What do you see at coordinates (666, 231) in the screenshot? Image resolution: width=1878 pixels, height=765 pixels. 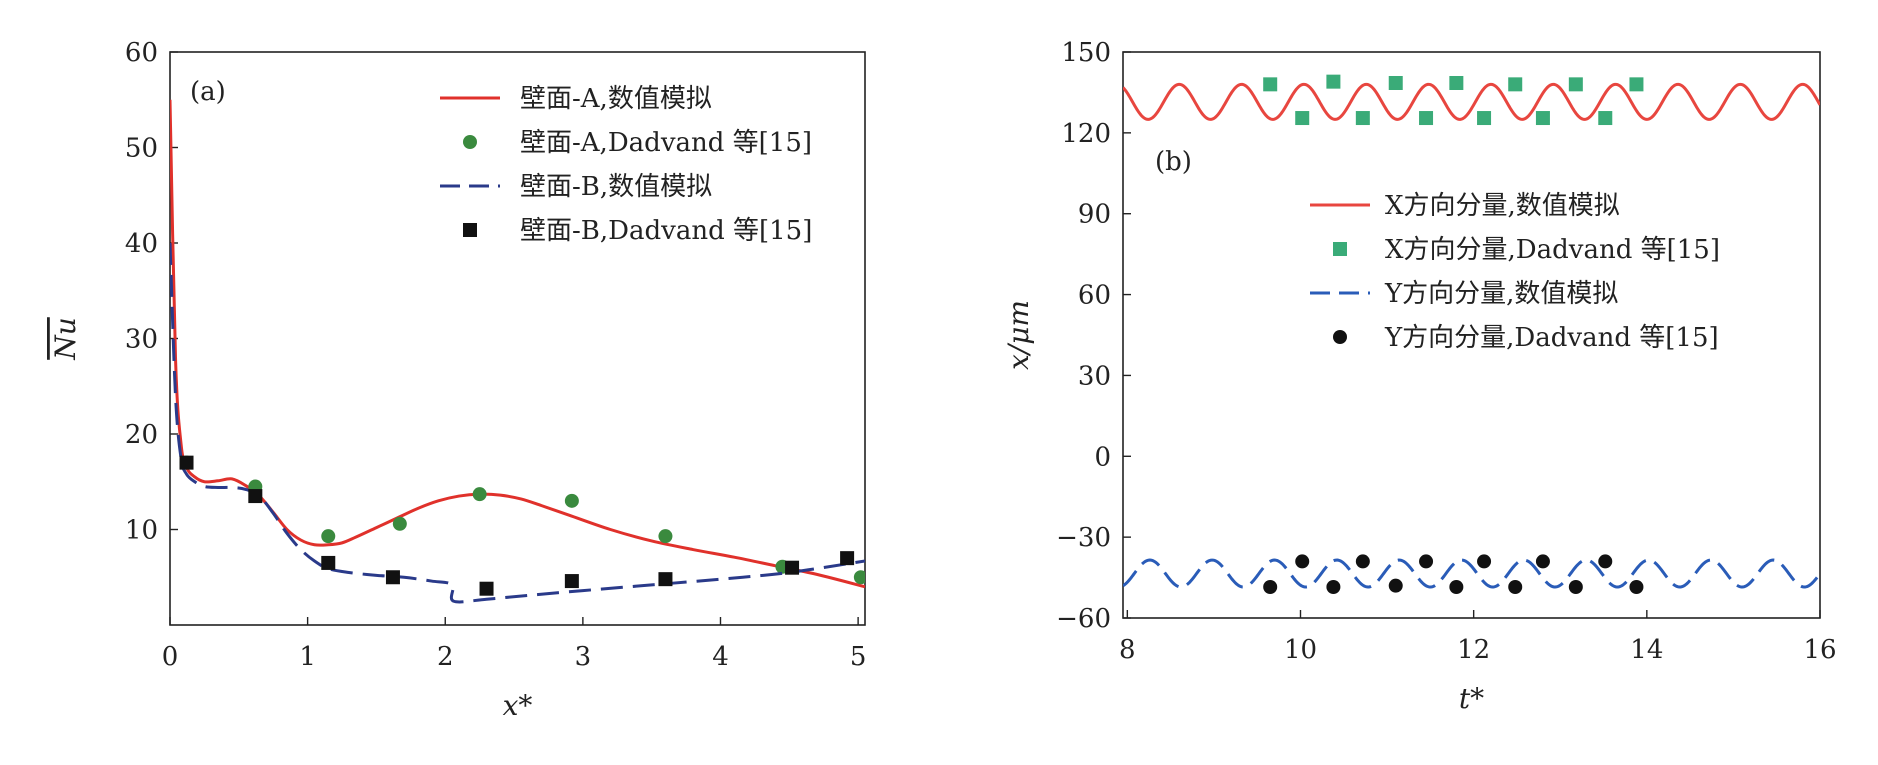 I see `legend-label: 壁面-B,Dadvand 等[15]` at bounding box center [666, 231].